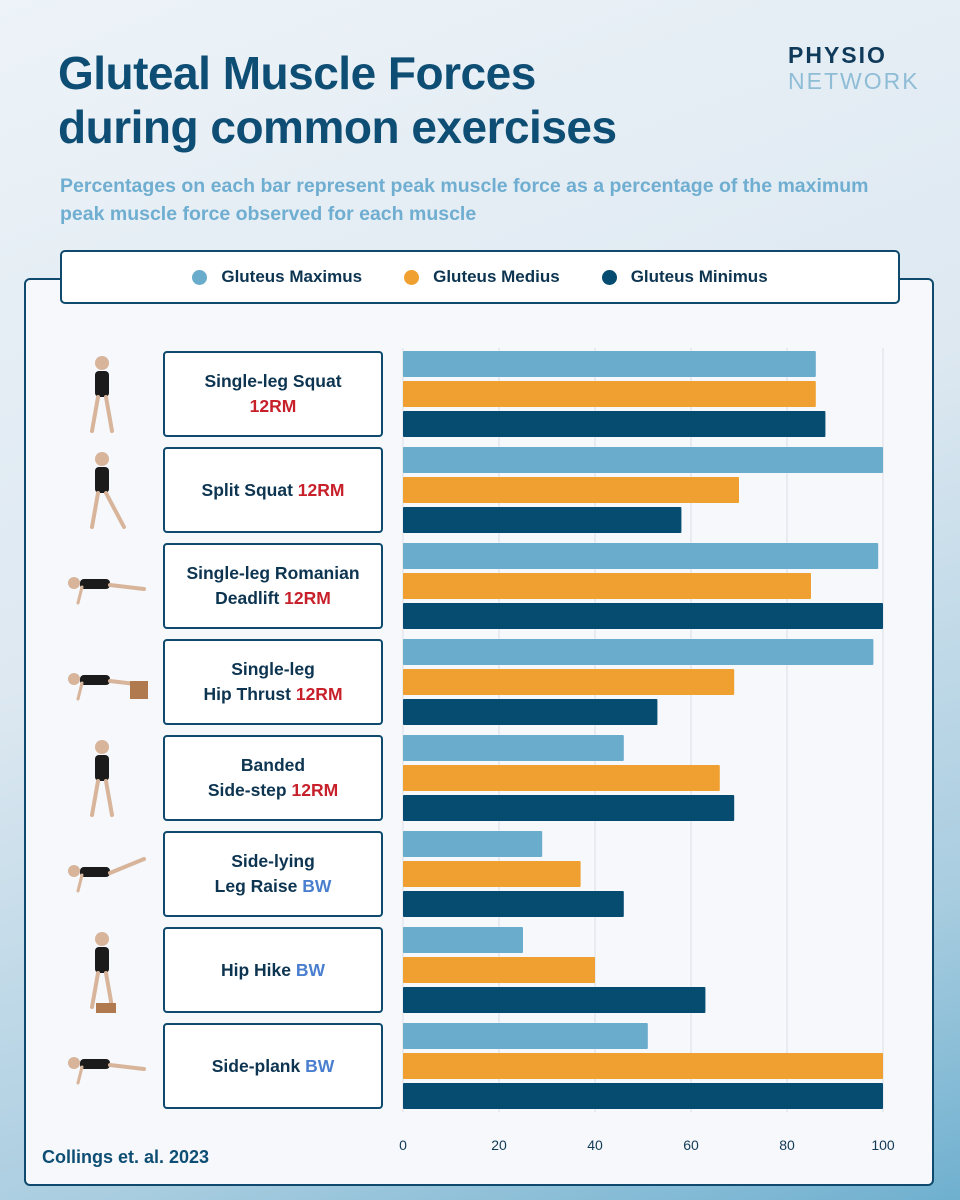  I want to click on title-line-2: during common exercises, so click(337, 127).